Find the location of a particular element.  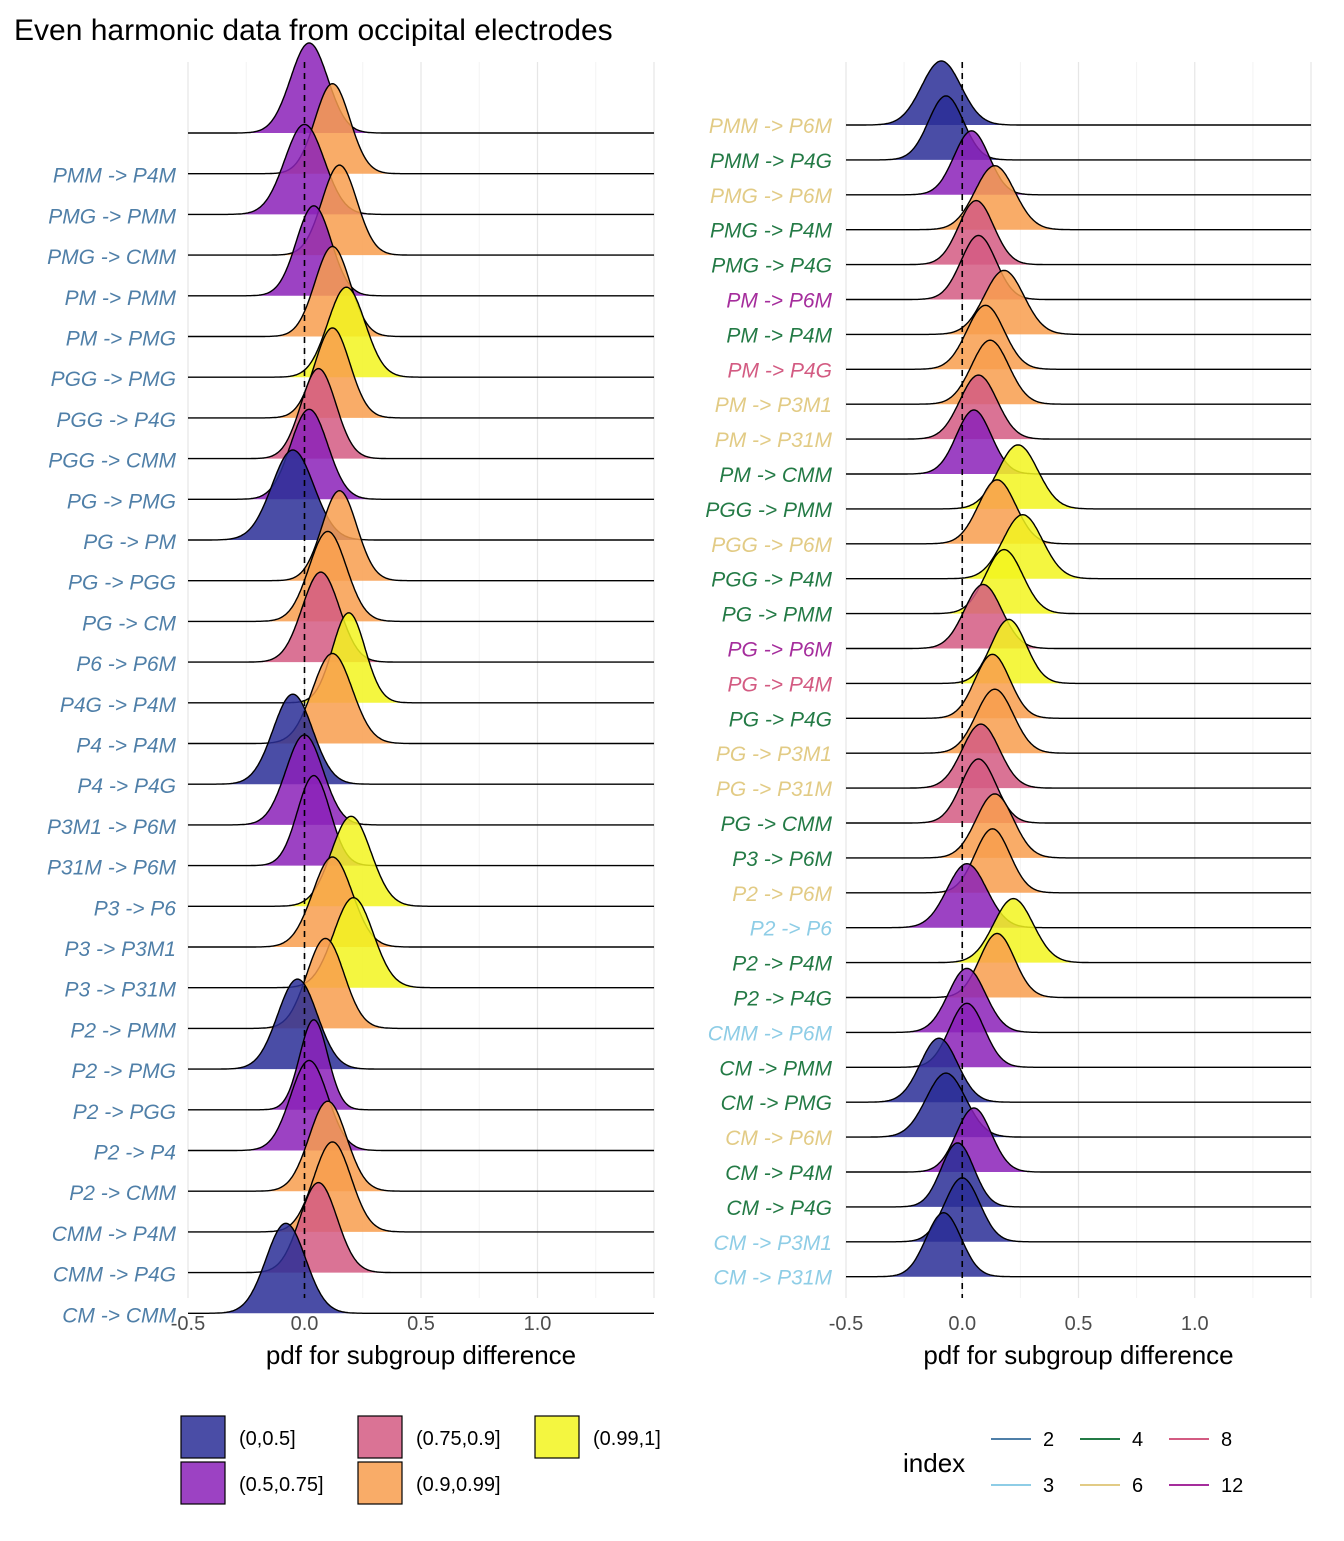

index-legend: index 2 3 4 6 8 12 is located at coordinates (1073, 1463).